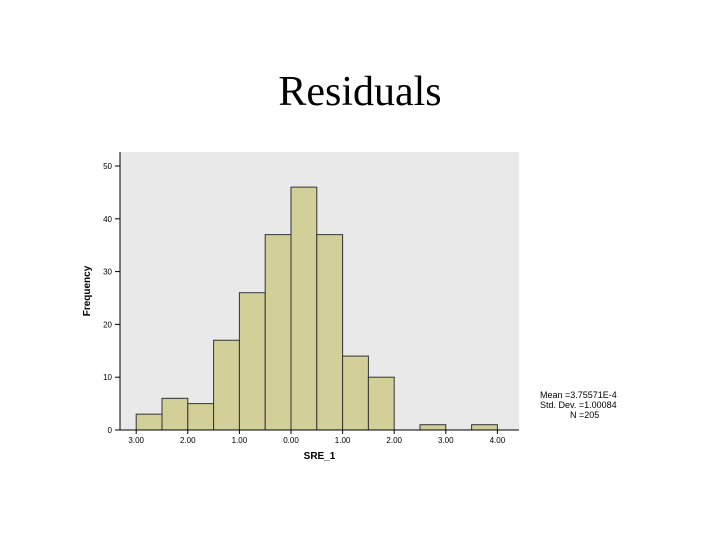 The width and height of the screenshot is (720, 540). Describe the element at coordinates (107, 377) in the screenshot. I see `y-tick-label: 10` at that location.